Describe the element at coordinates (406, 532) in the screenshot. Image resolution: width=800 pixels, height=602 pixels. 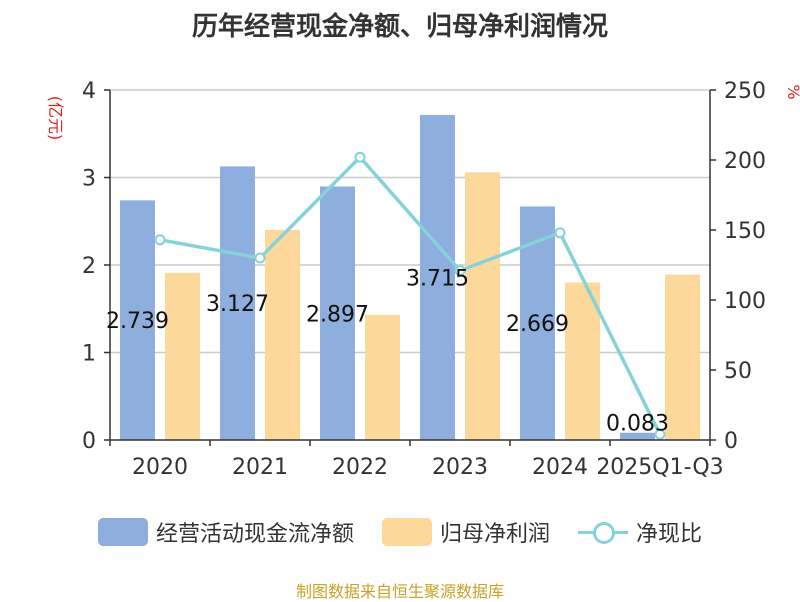
I see `legend-swatch-net-profit` at that location.